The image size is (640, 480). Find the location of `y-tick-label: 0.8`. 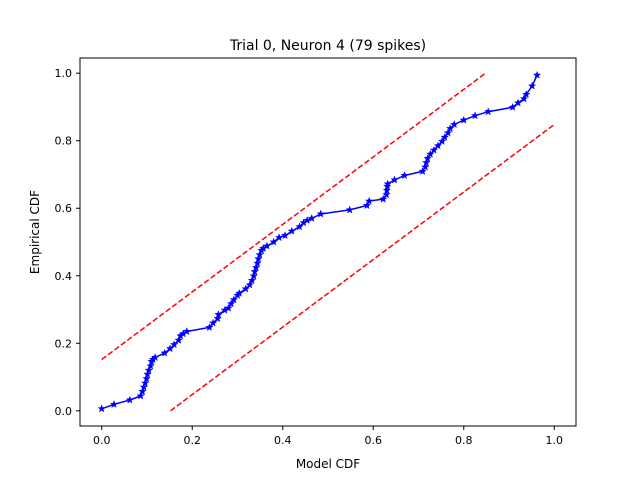

y-tick-label: 0.8 is located at coordinates (64, 141).